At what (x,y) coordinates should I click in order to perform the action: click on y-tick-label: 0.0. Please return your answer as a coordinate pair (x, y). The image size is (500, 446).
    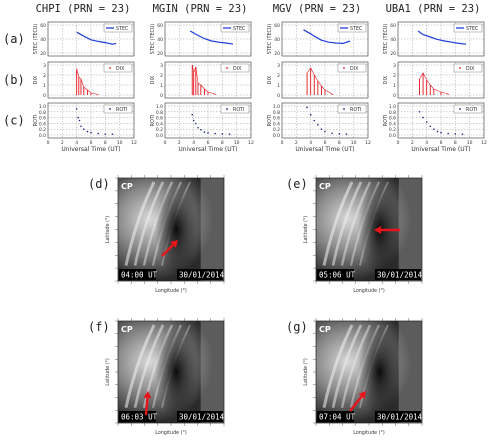
    Looking at the image, I should click on (42, 136).